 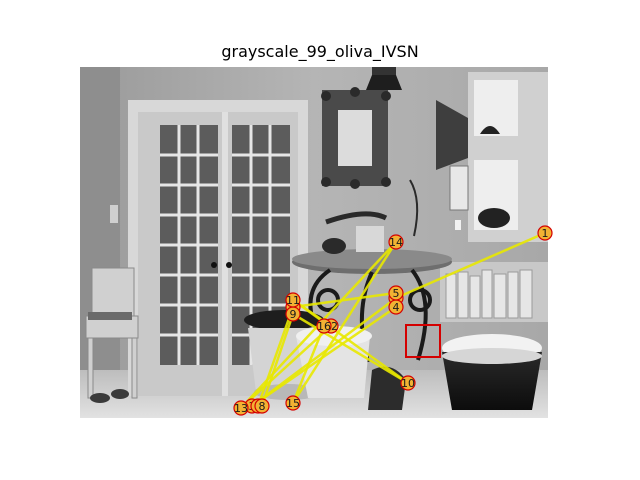 I want to click on fixation-label: 8, so click(x=262, y=406).